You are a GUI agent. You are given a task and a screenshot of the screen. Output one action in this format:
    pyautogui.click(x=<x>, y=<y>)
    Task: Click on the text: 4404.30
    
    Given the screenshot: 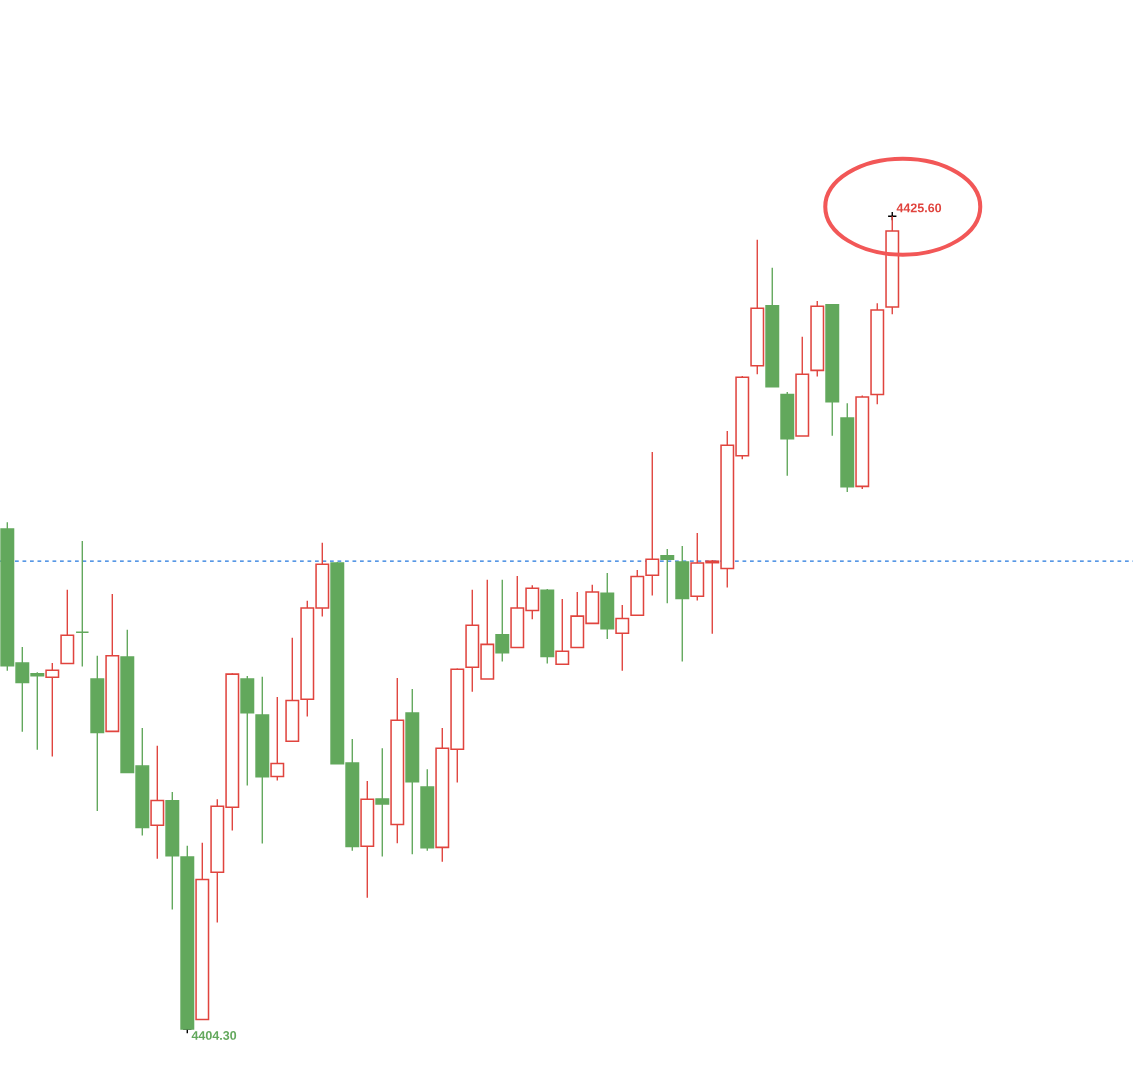 What is the action you would take?
    pyautogui.click(x=214, y=1035)
    